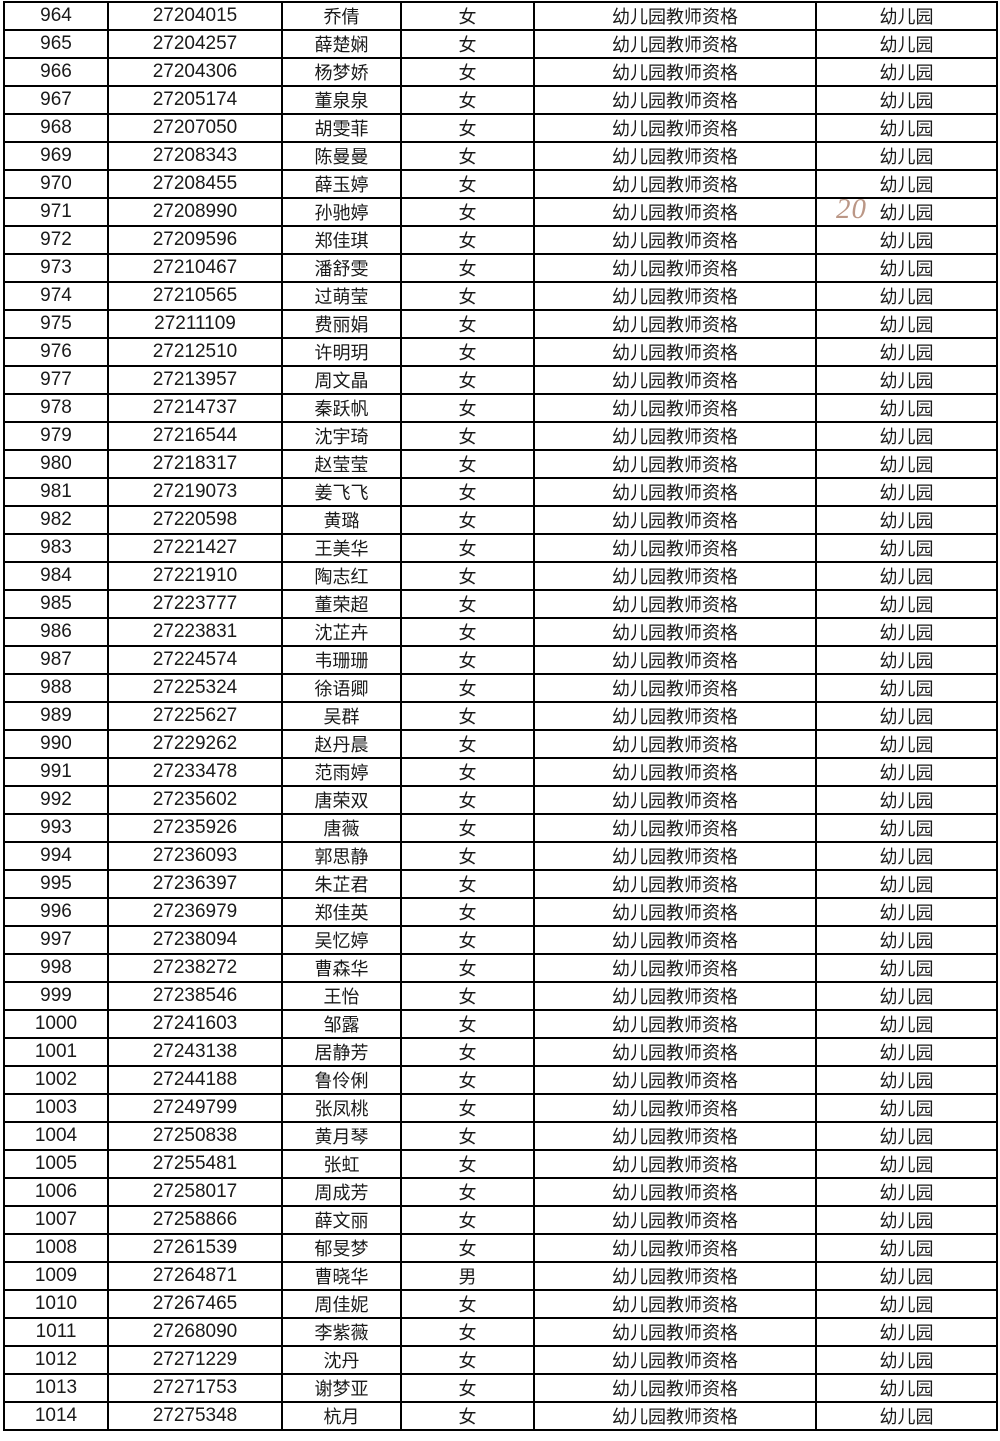  Describe the element at coordinates (195, 1080) in the screenshot. I see `cell-candidate-id: 27244188` at that location.